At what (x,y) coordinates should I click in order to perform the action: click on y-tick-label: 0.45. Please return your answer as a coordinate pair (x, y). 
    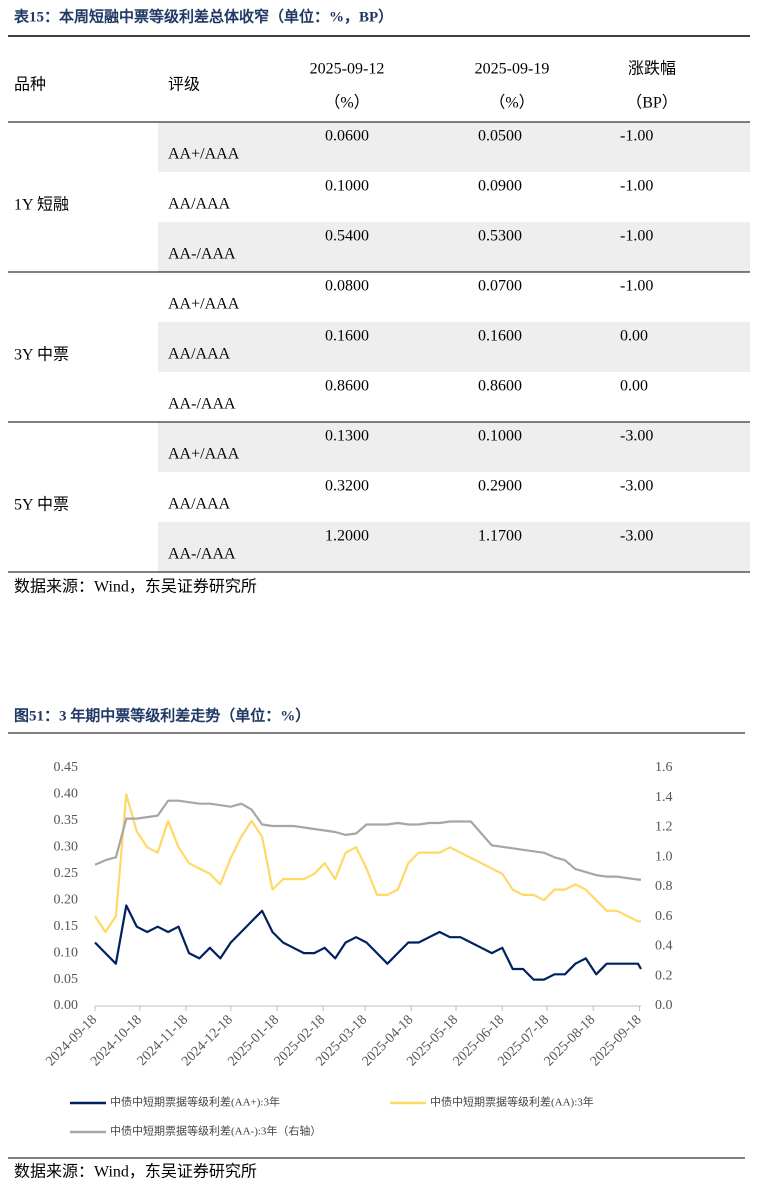
    Looking at the image, I should click on (66, 767).